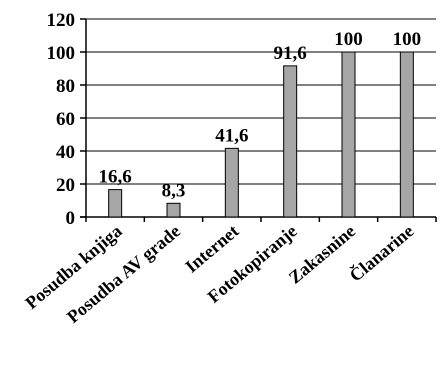 This screenshot has width=448, height=381. Describe the element at coordinates (290, 53) in the screenshot. I see `data-label: 91,6` at that location.